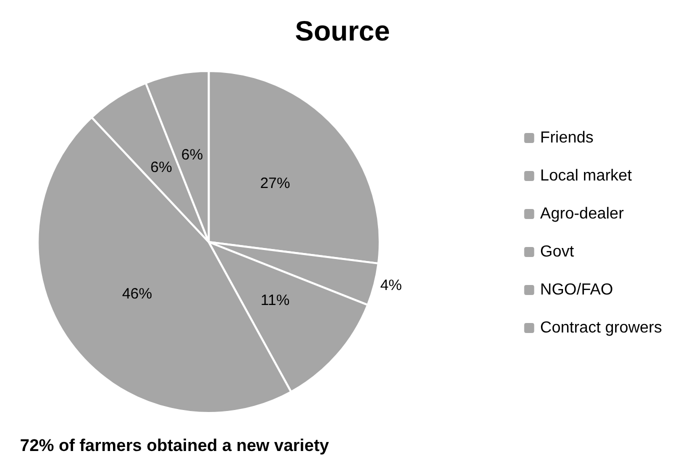 This screenshot has width=685, height=466. What do you see at coordinates (586, 176) in the screenshot?
I see `legend-label: Local market` at bounding box center [586, 176].